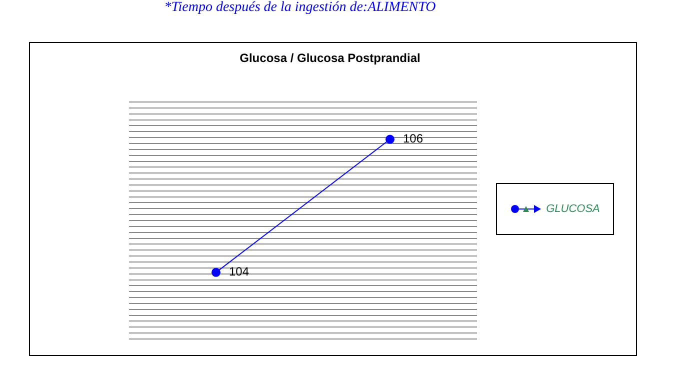 The height and width of the screenshot is (377, 679). Describe the element at coordinates (330, 58) in the screenshot. I see `chart-title: Glucosa / Glucosa Postprandial` at that location.